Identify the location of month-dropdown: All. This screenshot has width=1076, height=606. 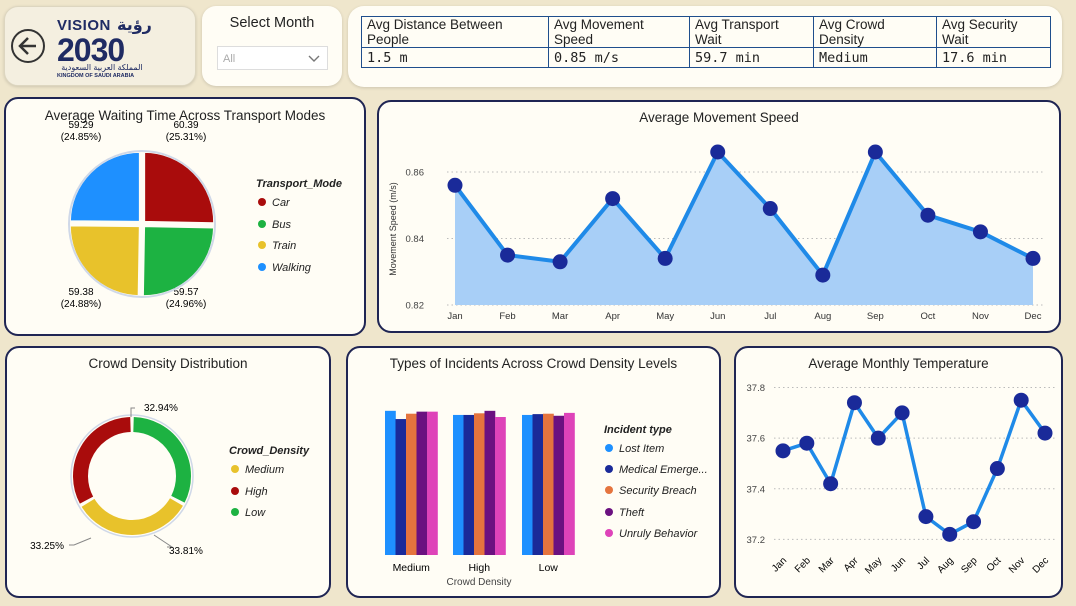
(272, 58).